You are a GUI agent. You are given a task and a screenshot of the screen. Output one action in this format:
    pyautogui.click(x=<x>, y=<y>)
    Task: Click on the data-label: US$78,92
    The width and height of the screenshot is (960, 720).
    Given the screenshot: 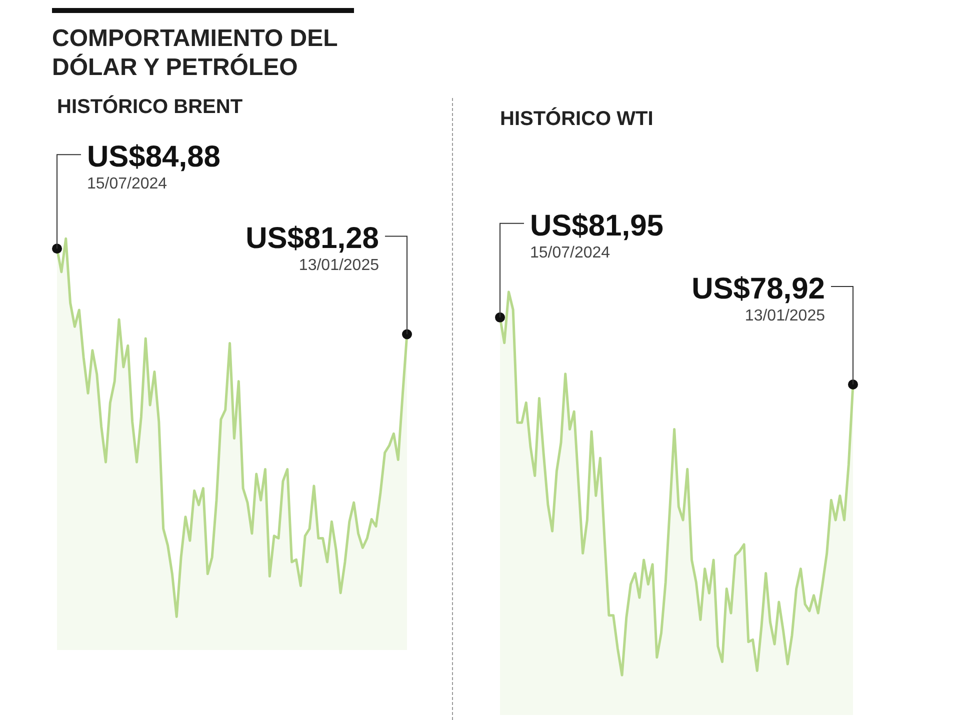 What is the action you would take?
    pyautogui.click(x=758, y=289)
    